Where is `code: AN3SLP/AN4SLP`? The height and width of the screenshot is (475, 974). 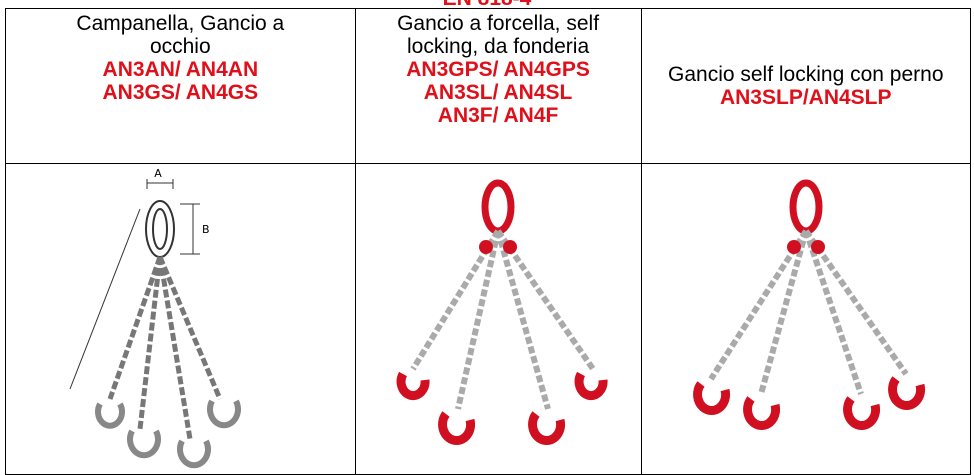
code: AN3SLP/AN4SLP is located at coordinates (805, 97).